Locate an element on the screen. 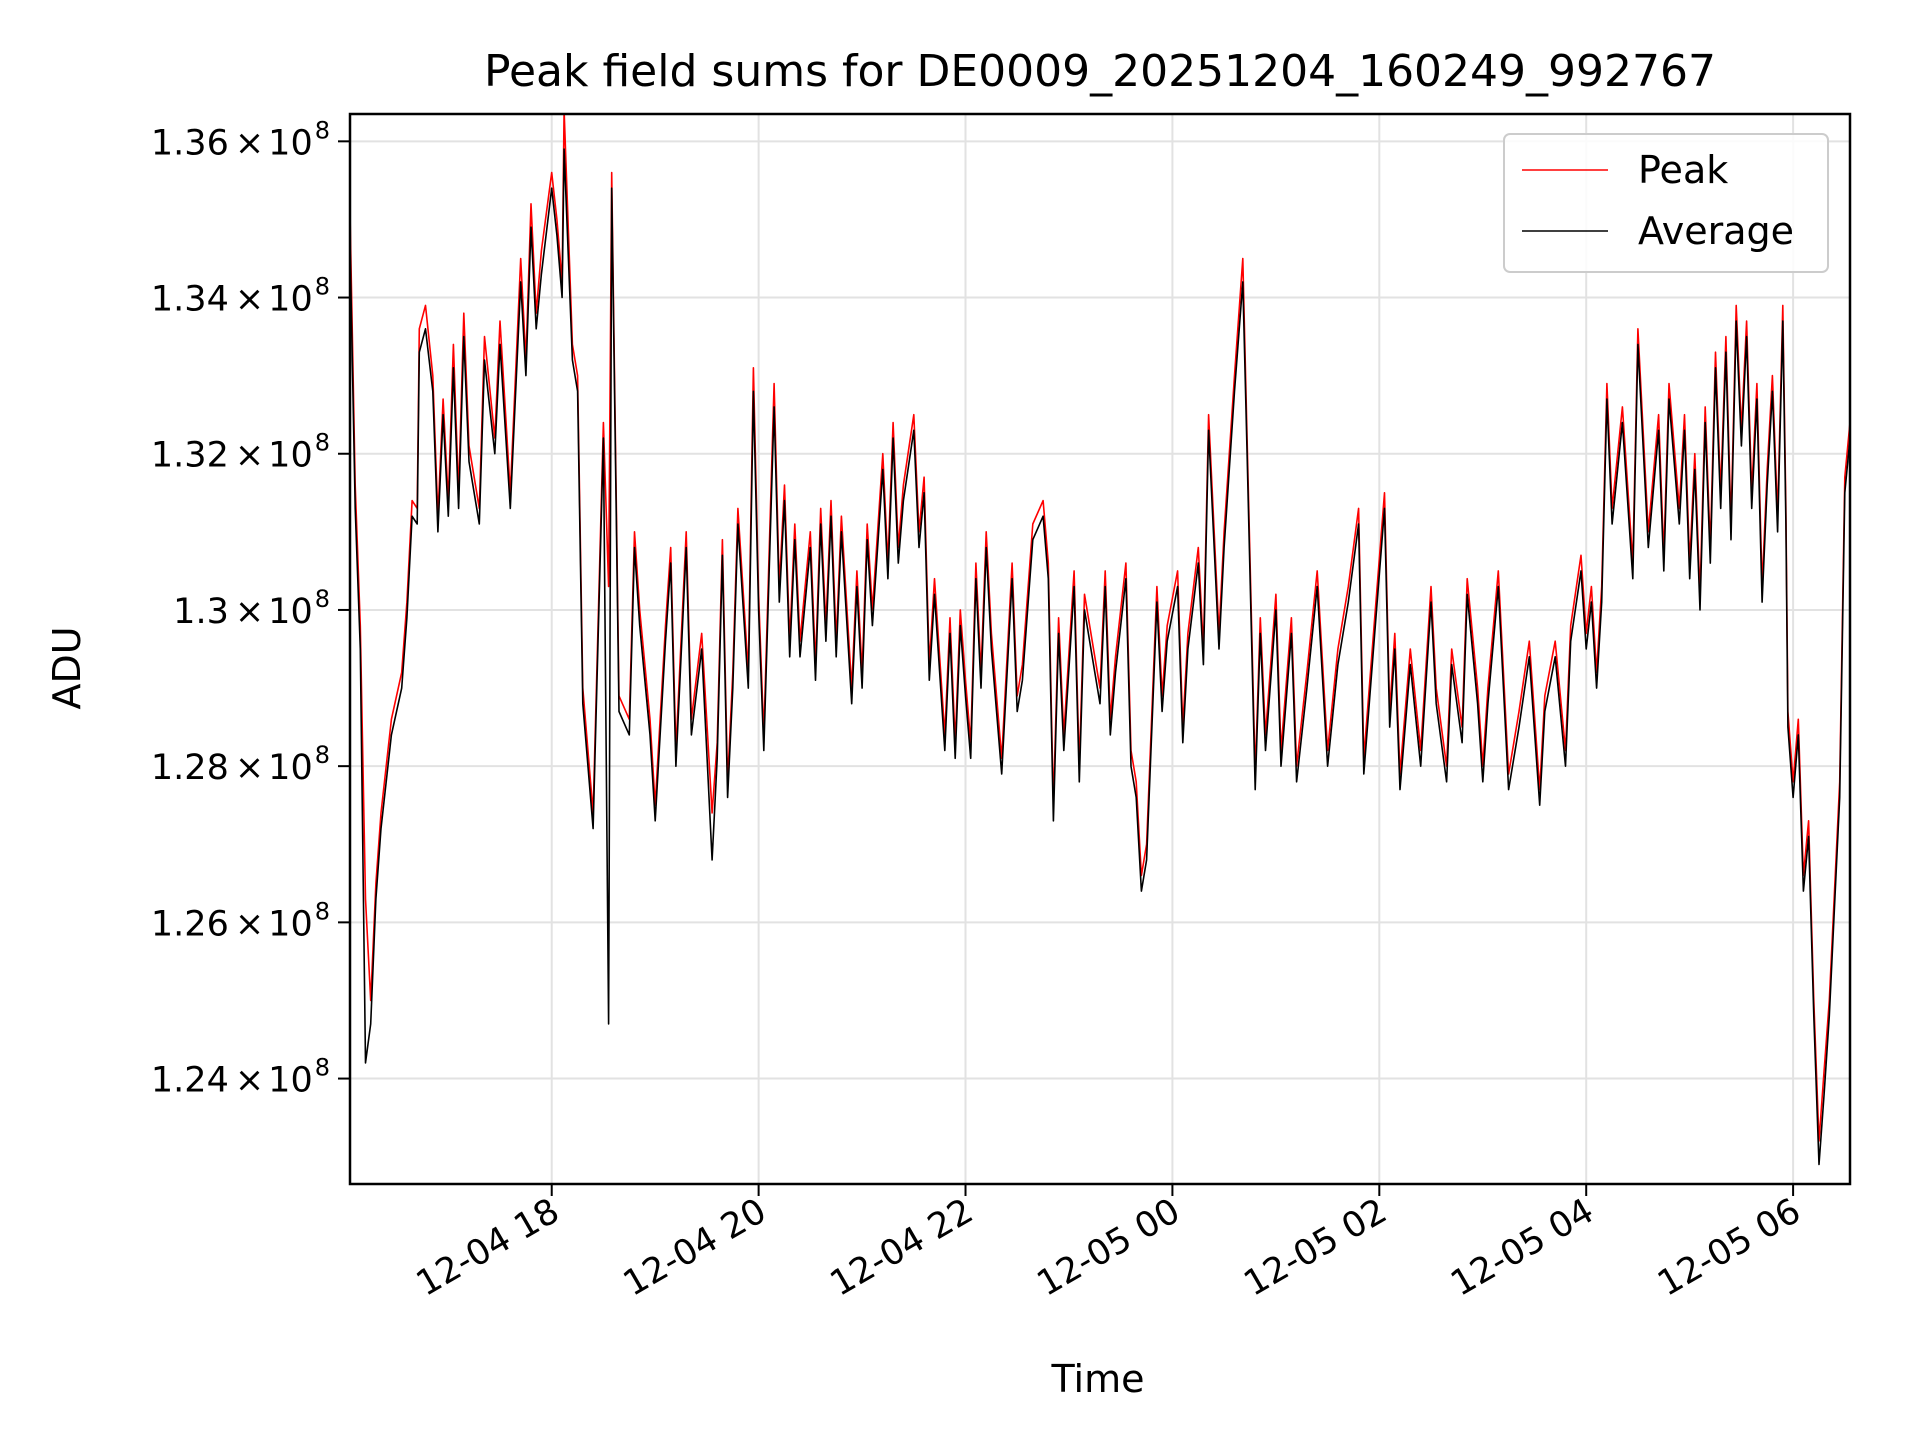 The width and height of the screenshot is (1920, 1440). y-tick-mantissa: 1.3 is located at coordinates (201, 612).